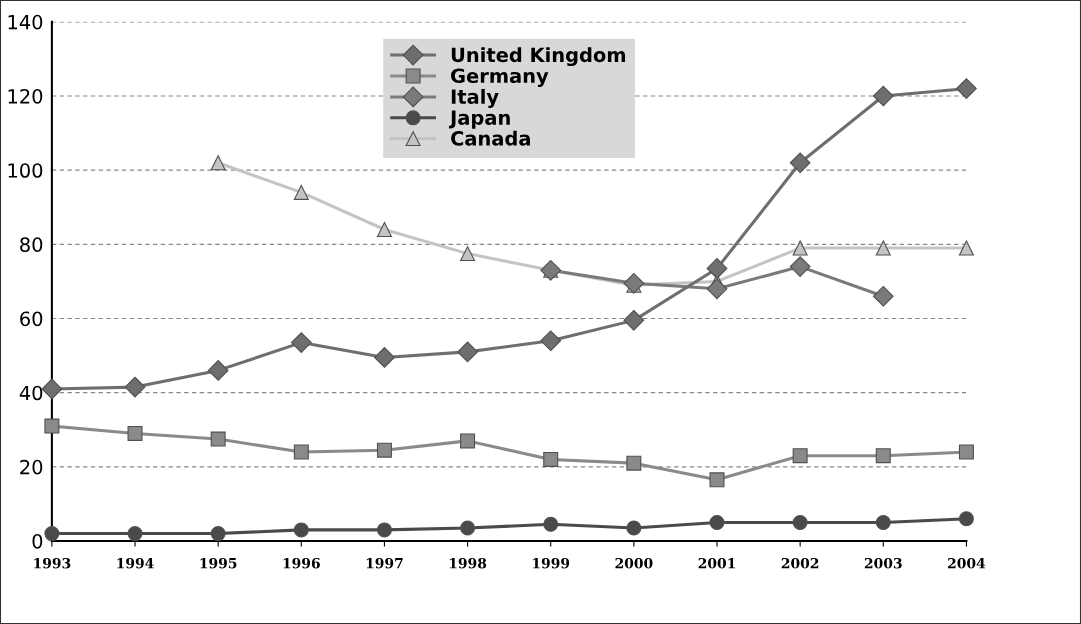 This screenshot has width=1081, height=624. Describe the element at coordinates (883, 563) in the screenshot. I see `x-tick-label: 2003` at that location.